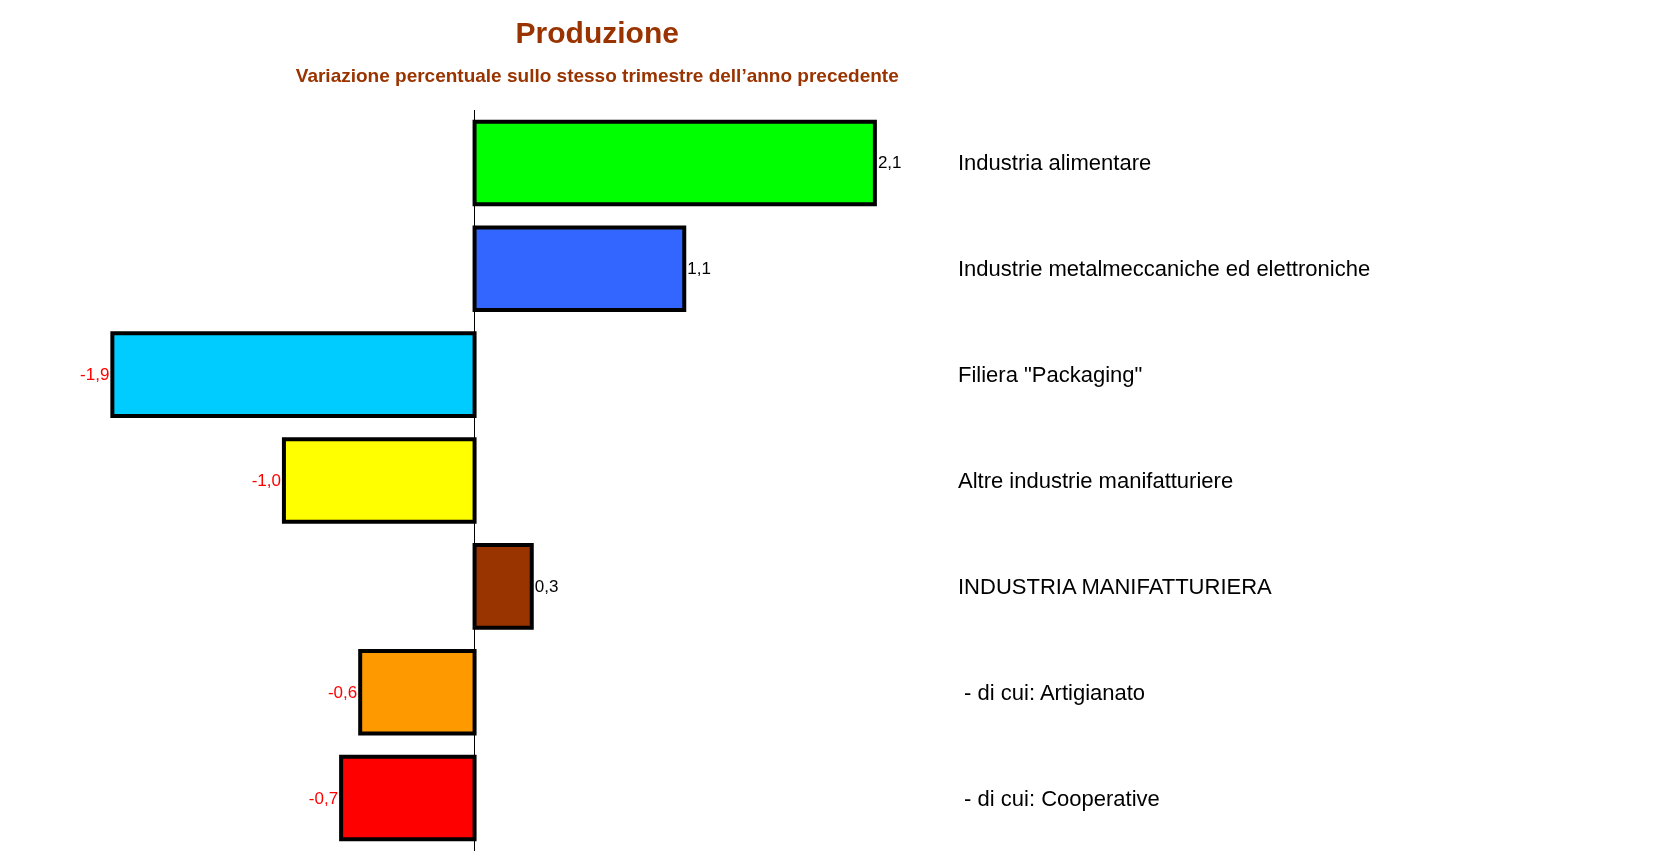 Image resolution: width=1659 pixels, height=856 pixels. Describe the element at coordinates (342, 692) in the screenshot. I see `data-label: -0,6` at that location.